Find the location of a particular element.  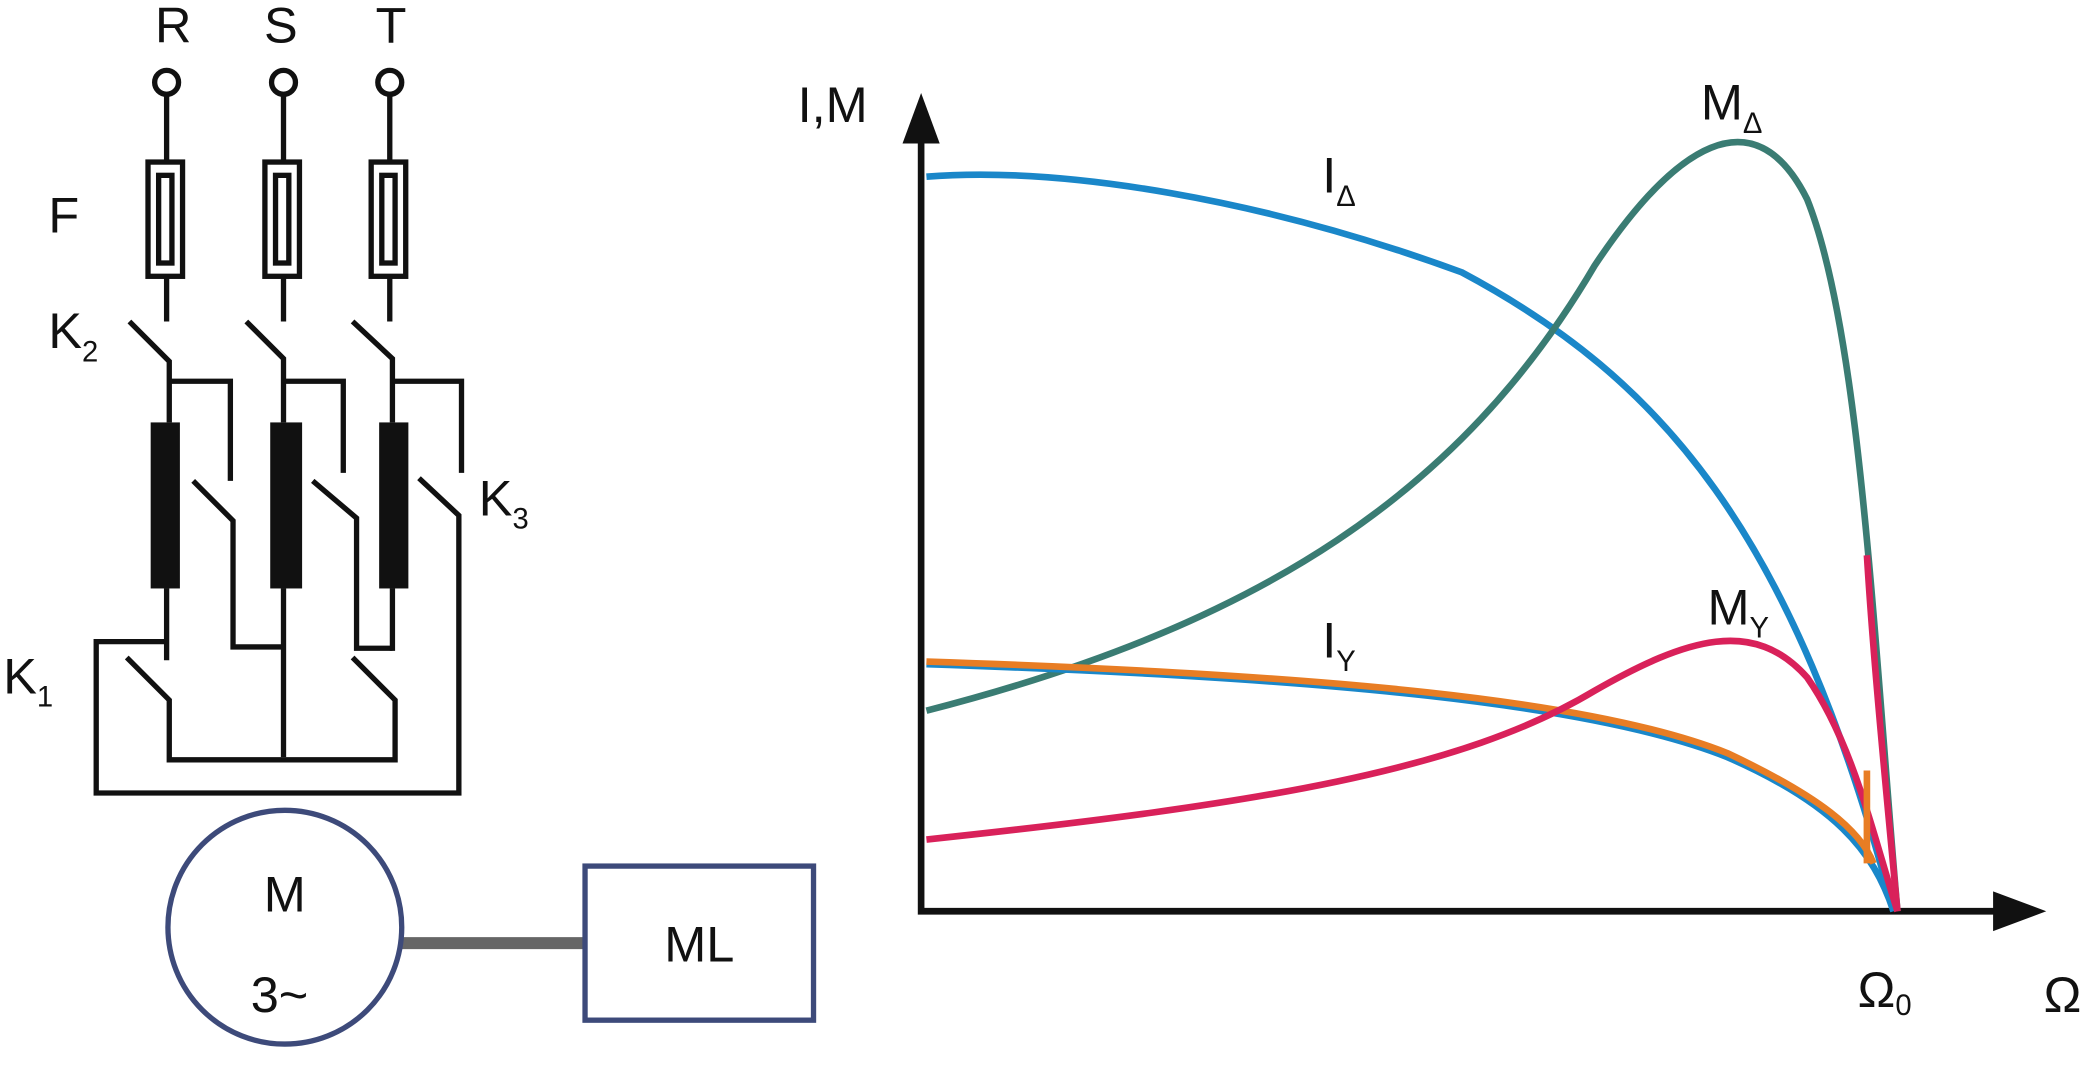

curve-label: MΔ is located at coordinates (1732, 107).